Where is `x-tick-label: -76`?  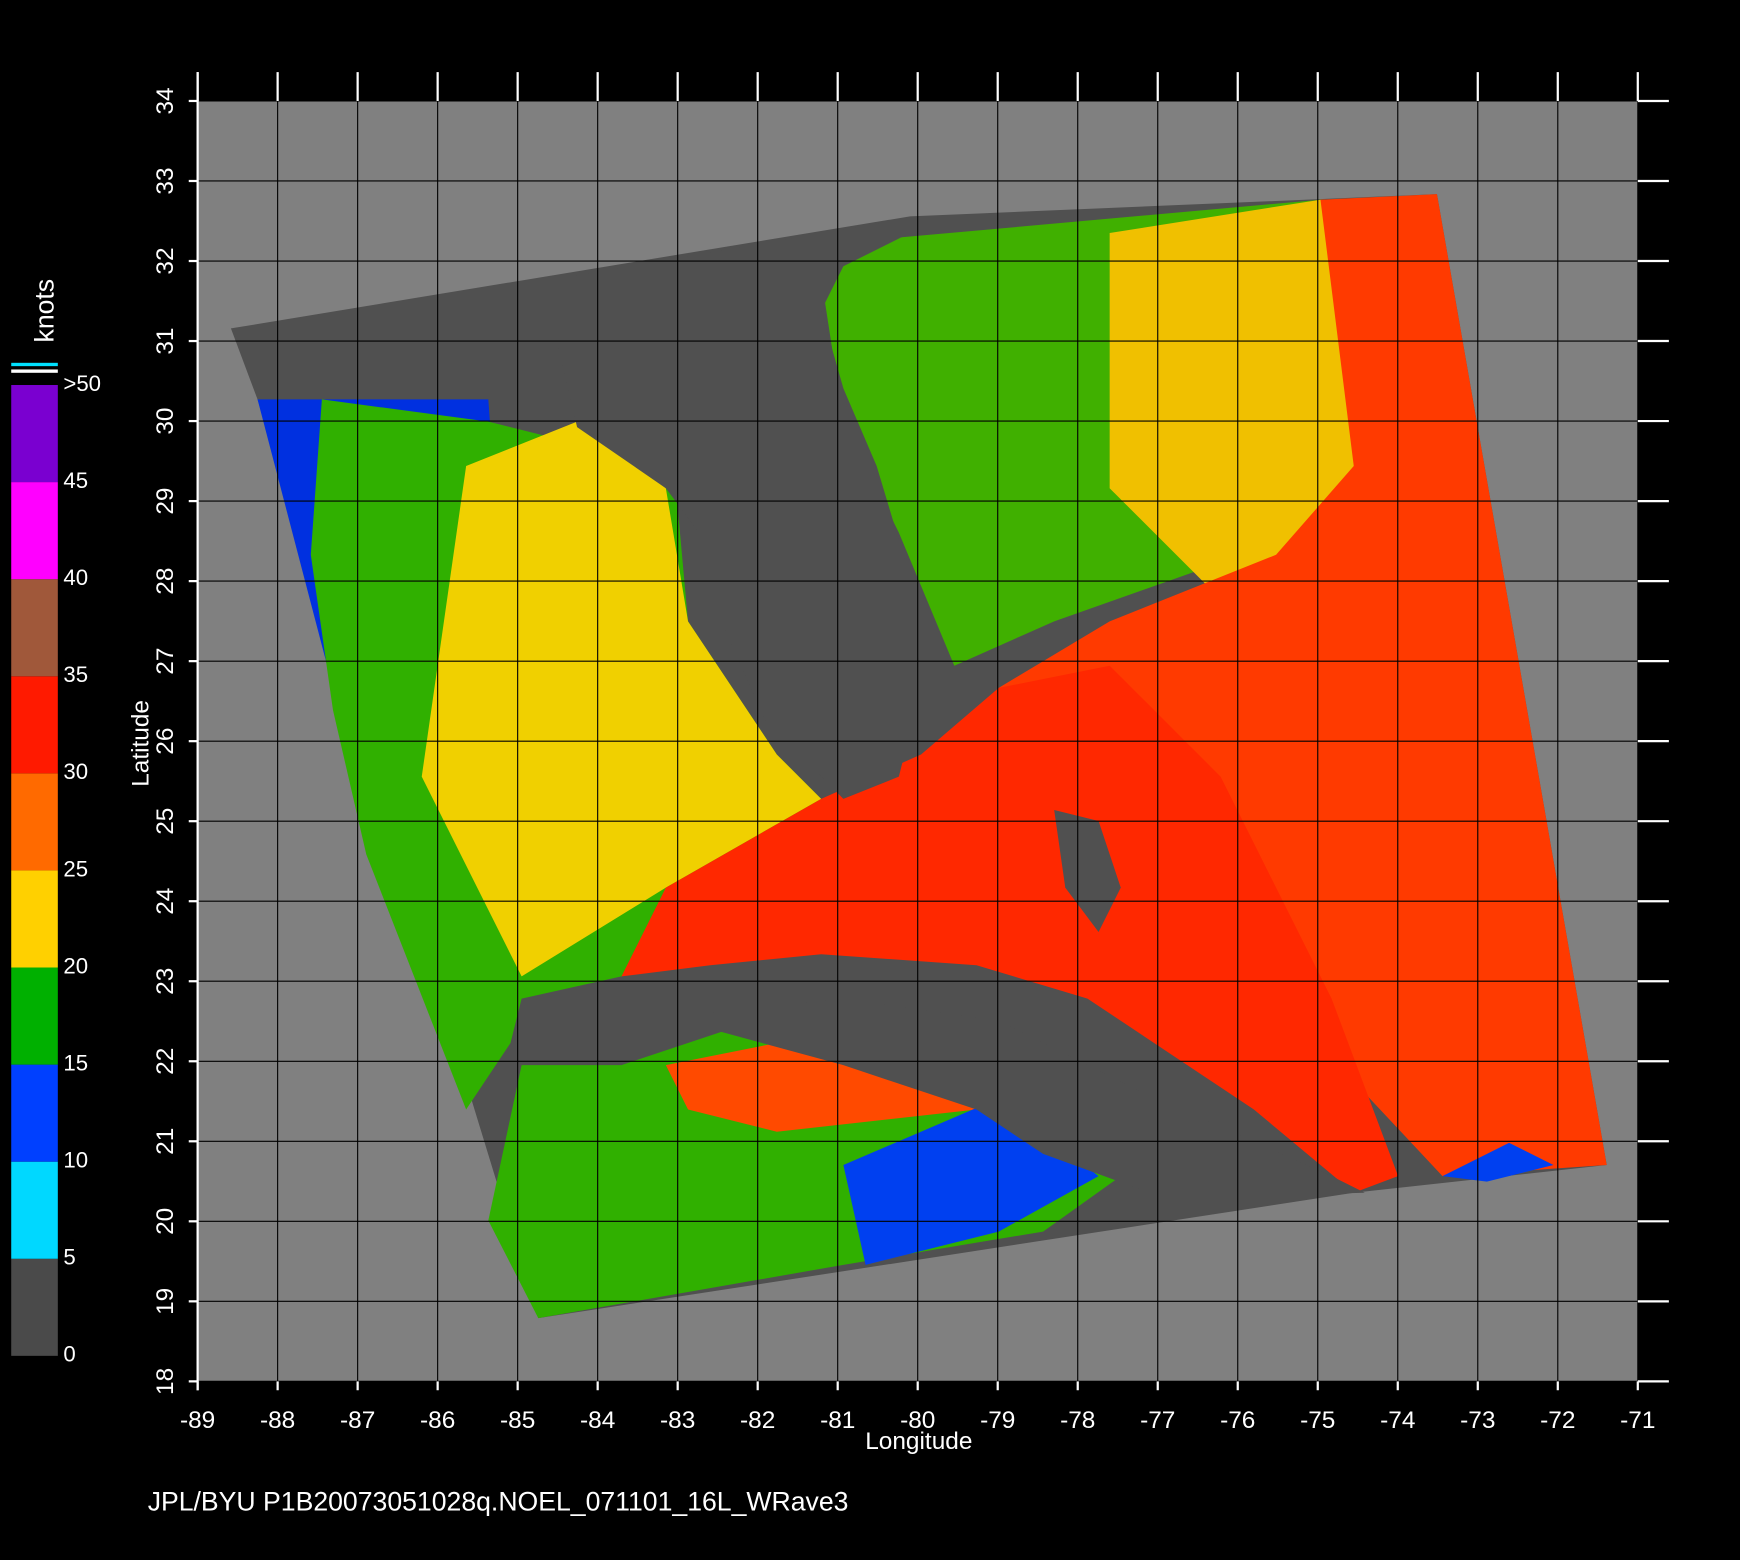
x-tick-label: -76 is located at coordinates (1237, 1420).